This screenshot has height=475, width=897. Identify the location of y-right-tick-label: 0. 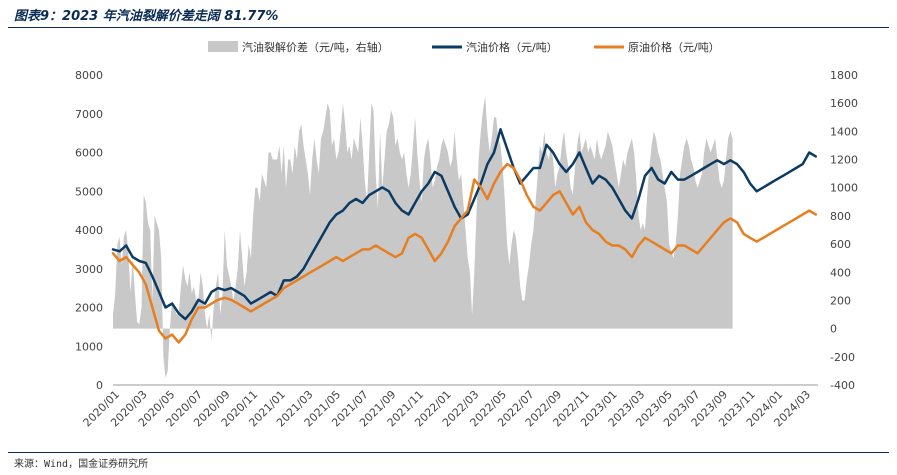
(833, 329).